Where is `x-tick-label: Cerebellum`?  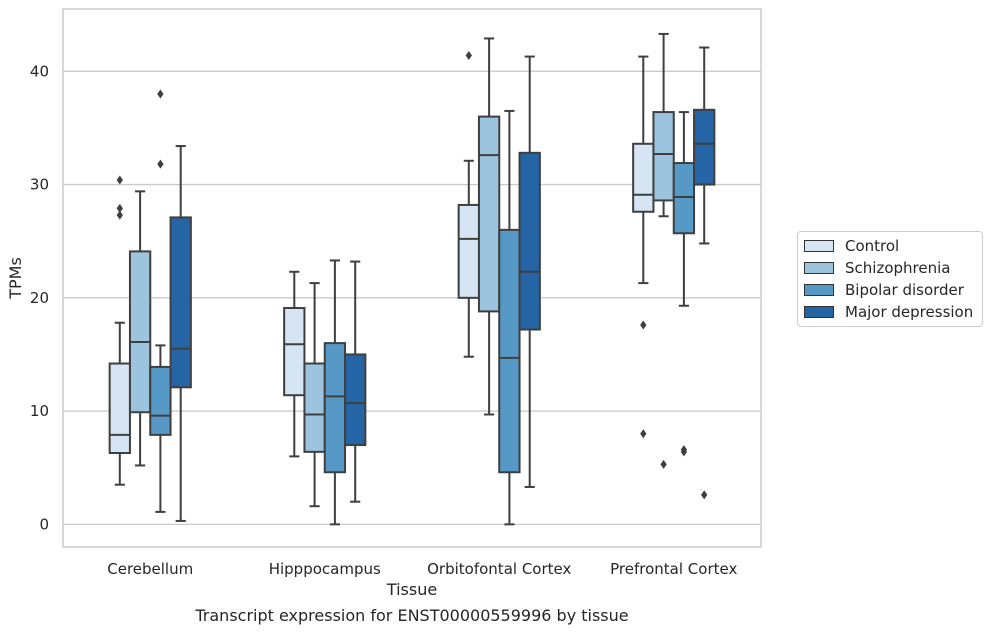 x-tick-label: Cerebellum is located at coordinates (150, 569).